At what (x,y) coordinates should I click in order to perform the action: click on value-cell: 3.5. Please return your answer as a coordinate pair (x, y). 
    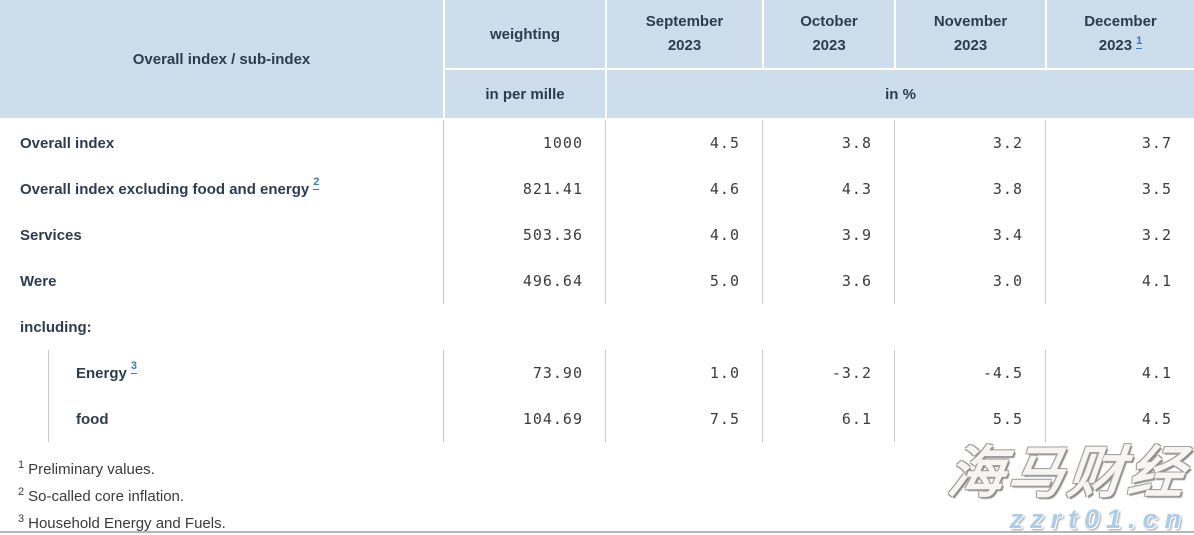
    Looking at the image, I should click on (1119, 189).